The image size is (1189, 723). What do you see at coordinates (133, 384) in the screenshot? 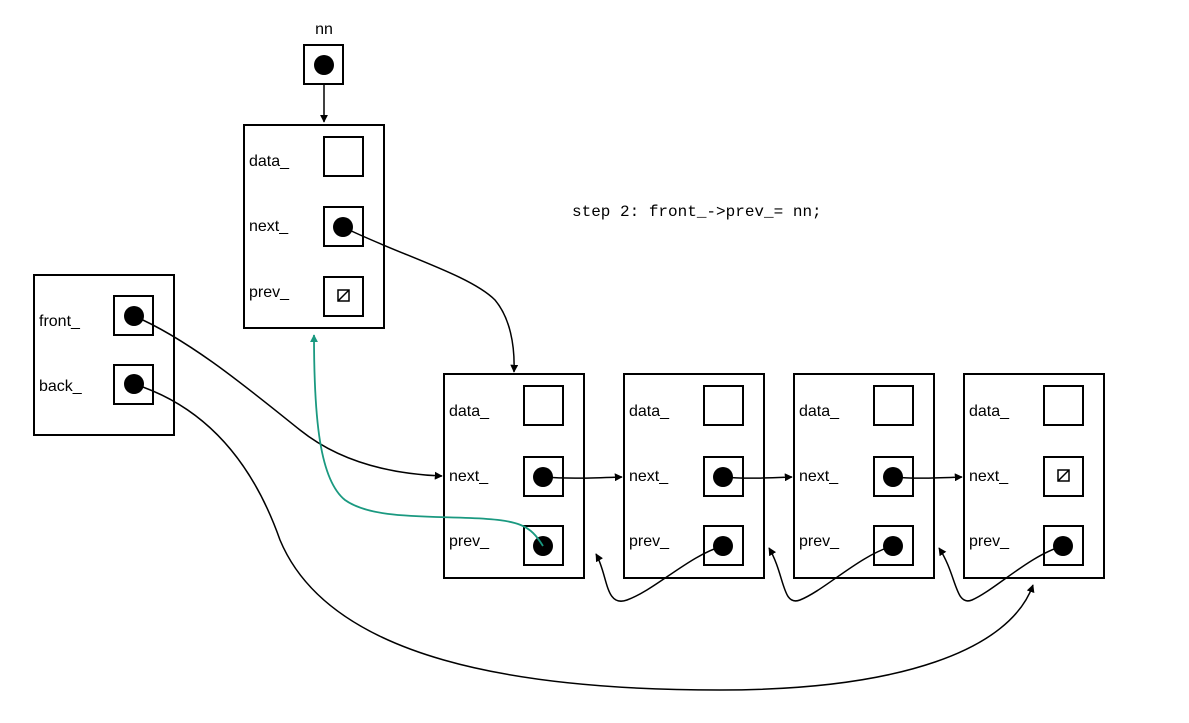
I see `back-cell` at bounding box center [133, 384].